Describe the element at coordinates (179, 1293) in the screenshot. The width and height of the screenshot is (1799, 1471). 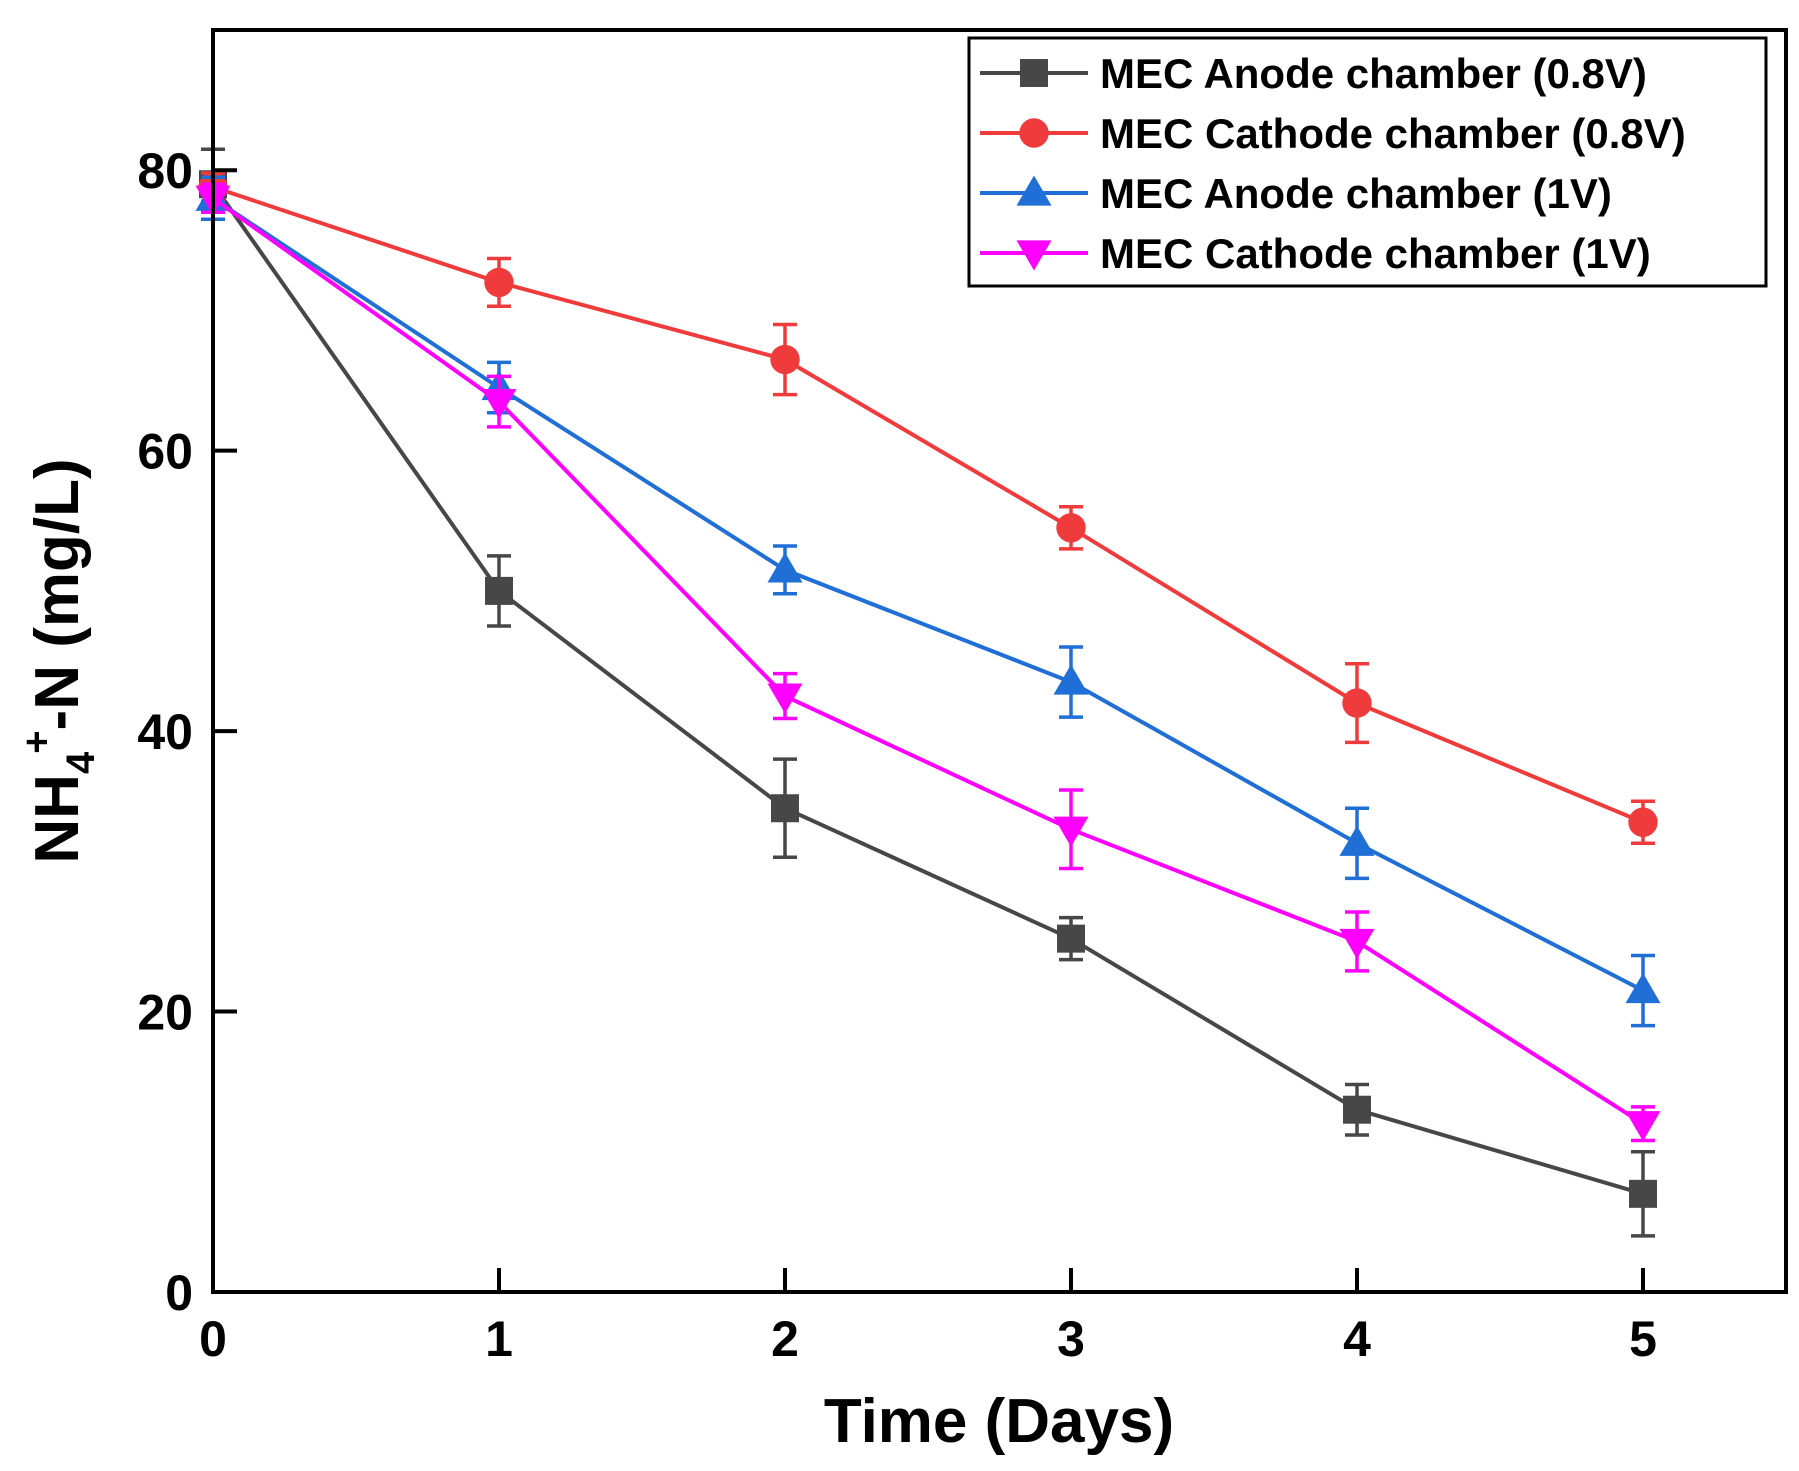
I see `y-tick-label: 0` at that location.